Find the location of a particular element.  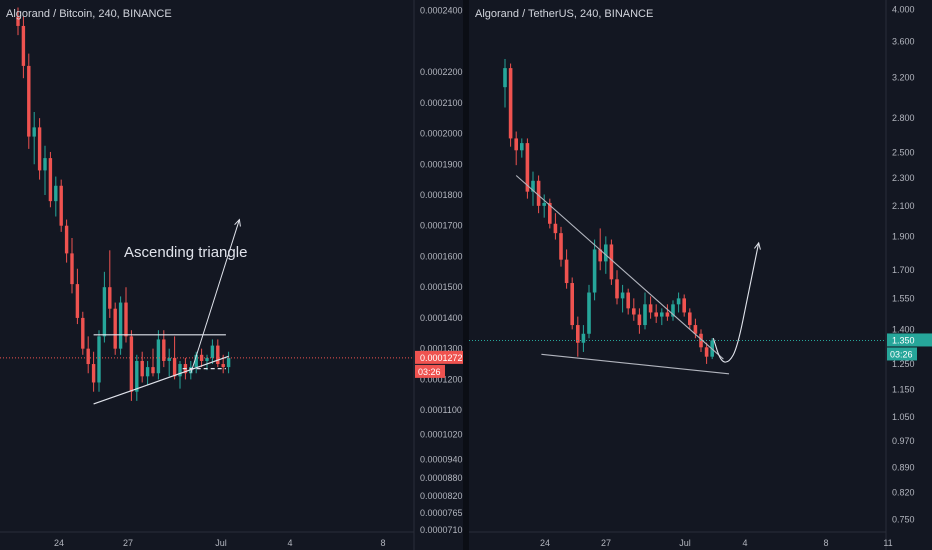

lower-trendline is located at coordinates (635, 364).